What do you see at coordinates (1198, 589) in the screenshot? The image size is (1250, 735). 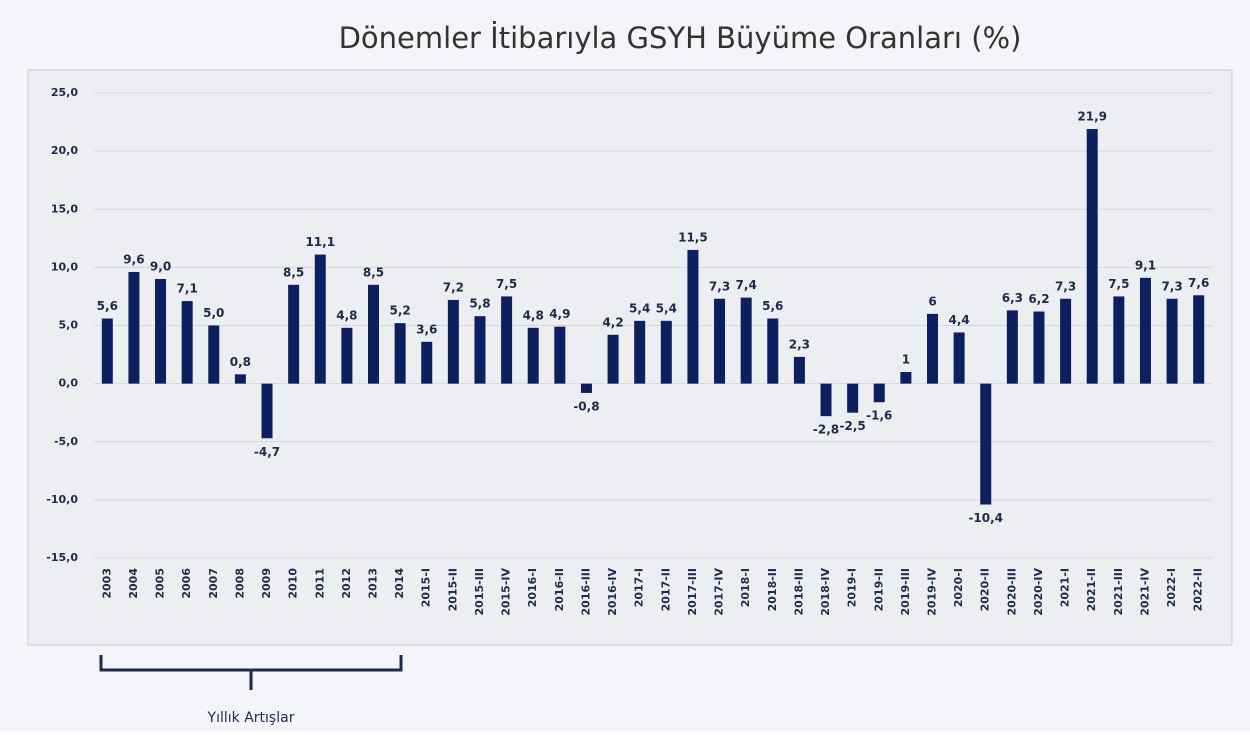 I see `x-tick-label: 2022-II` at bounding box center [1198, 589].